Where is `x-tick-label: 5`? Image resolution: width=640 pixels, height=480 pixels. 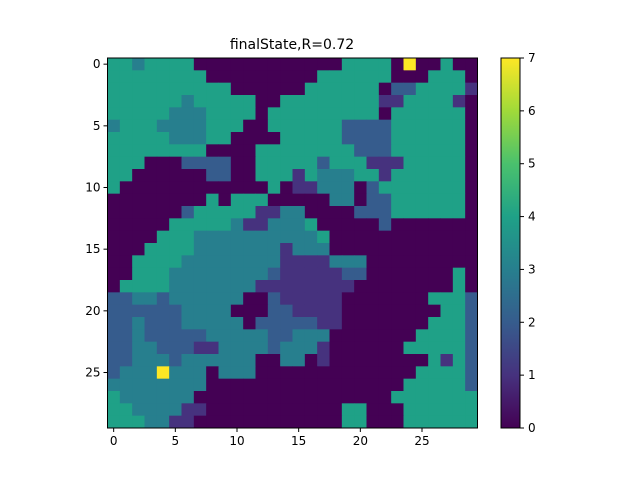
x-tick-label: 5 is located at coordinates (176, 441).